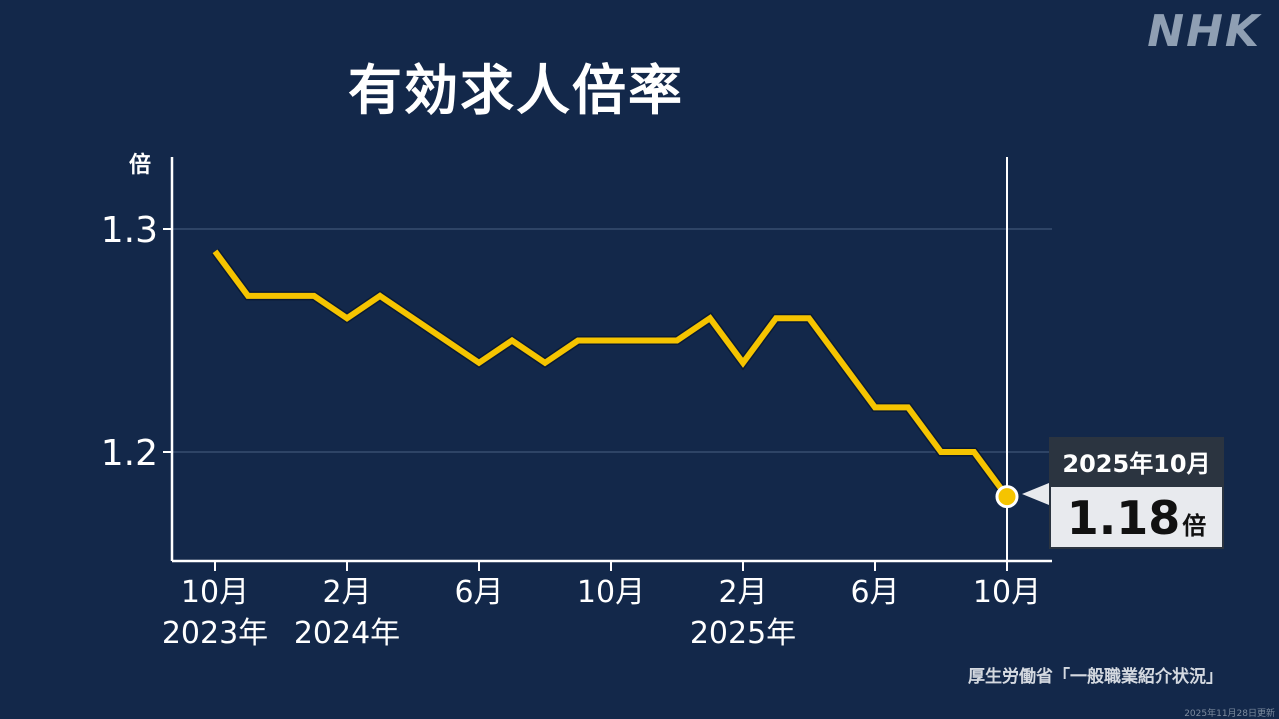 This screenshot has height=719, width=1279. What do you see at coordinates (516, 90) in the screenshot?
I see `chart-title: 有効求人倍率` at bounding box center [516, 90].